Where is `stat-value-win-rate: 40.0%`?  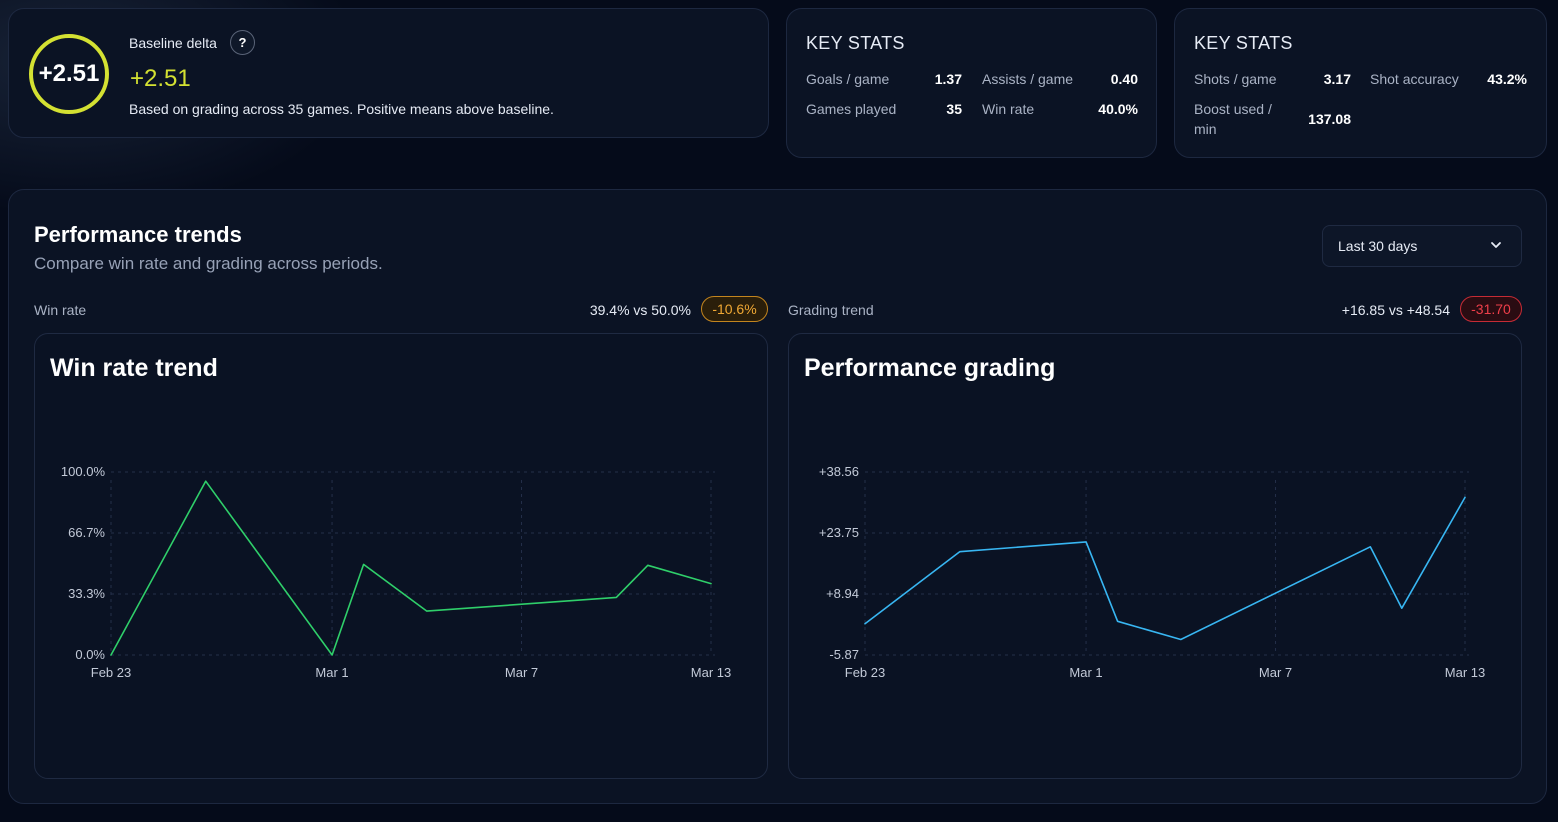 stat-value-win-rate: 40.0% is located at coordinates (1118, 109).